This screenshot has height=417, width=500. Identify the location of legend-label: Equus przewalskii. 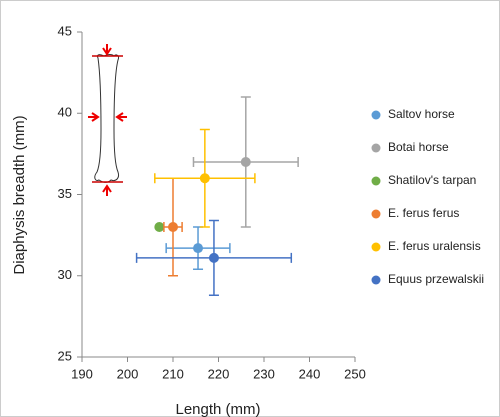
(436, 279).